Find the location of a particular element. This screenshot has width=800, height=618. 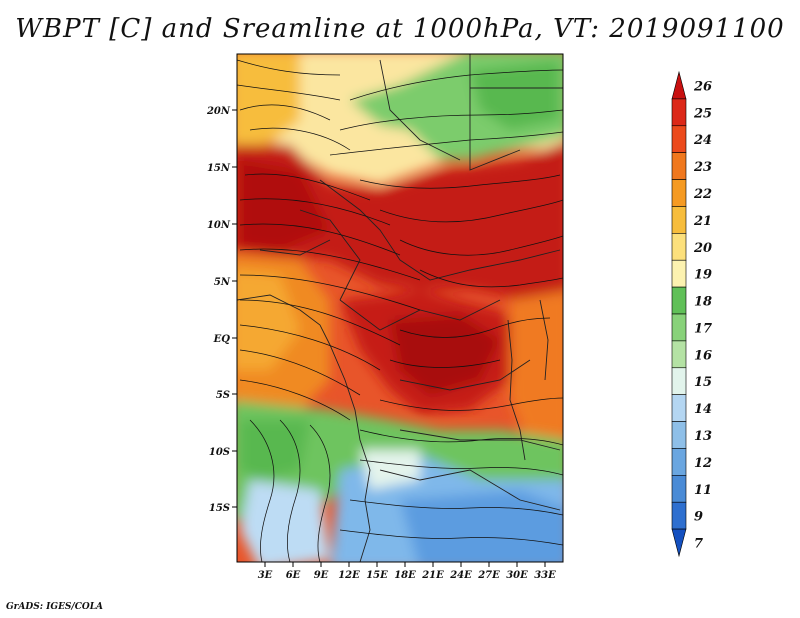

lat-tick-label: EQ is located at coordinates (222, 339).